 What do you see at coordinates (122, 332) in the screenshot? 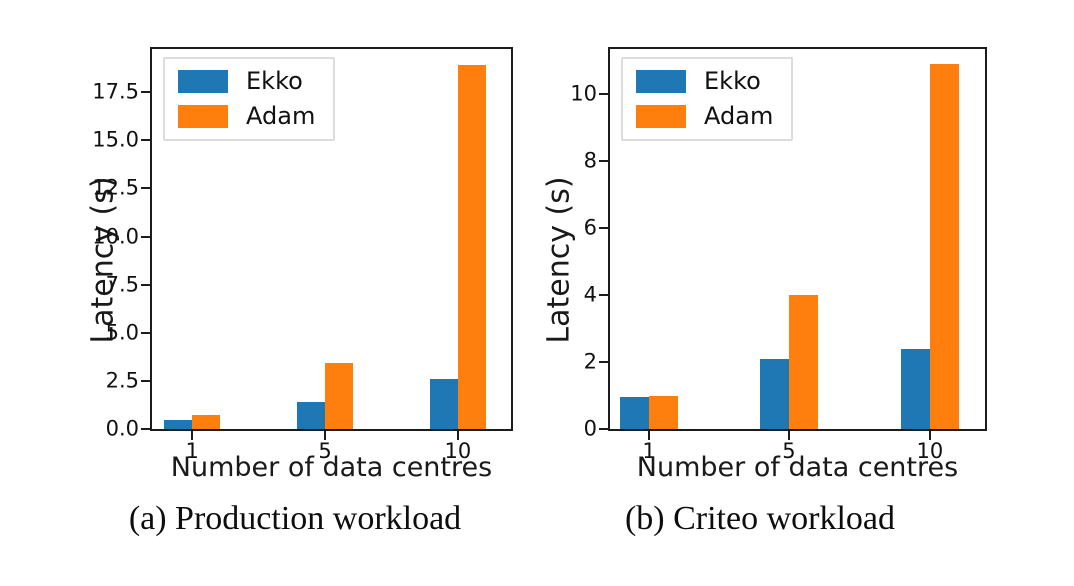
I see `y-tick-label: 5.0` at bounding box center [122, 332].